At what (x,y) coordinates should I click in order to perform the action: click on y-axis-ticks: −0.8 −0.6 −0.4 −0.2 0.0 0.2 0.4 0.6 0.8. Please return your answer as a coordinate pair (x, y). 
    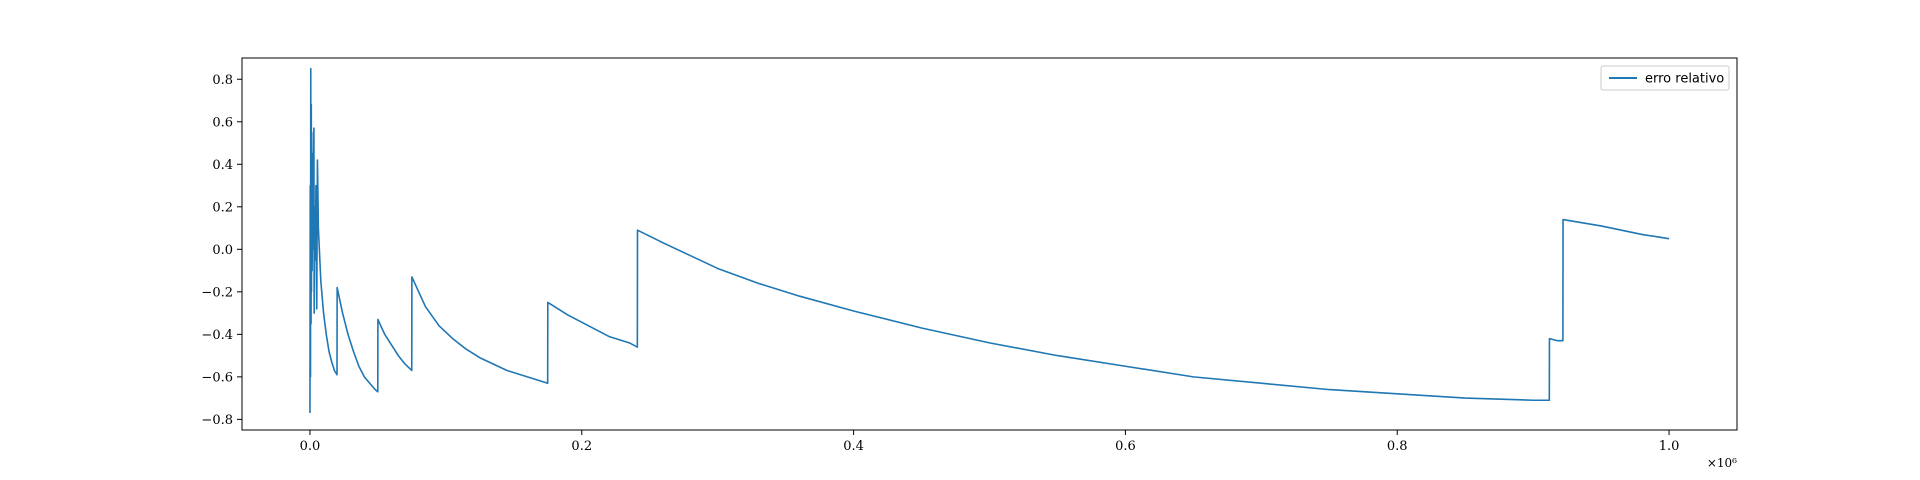
    Looking at the image, I should click on (221, 250).